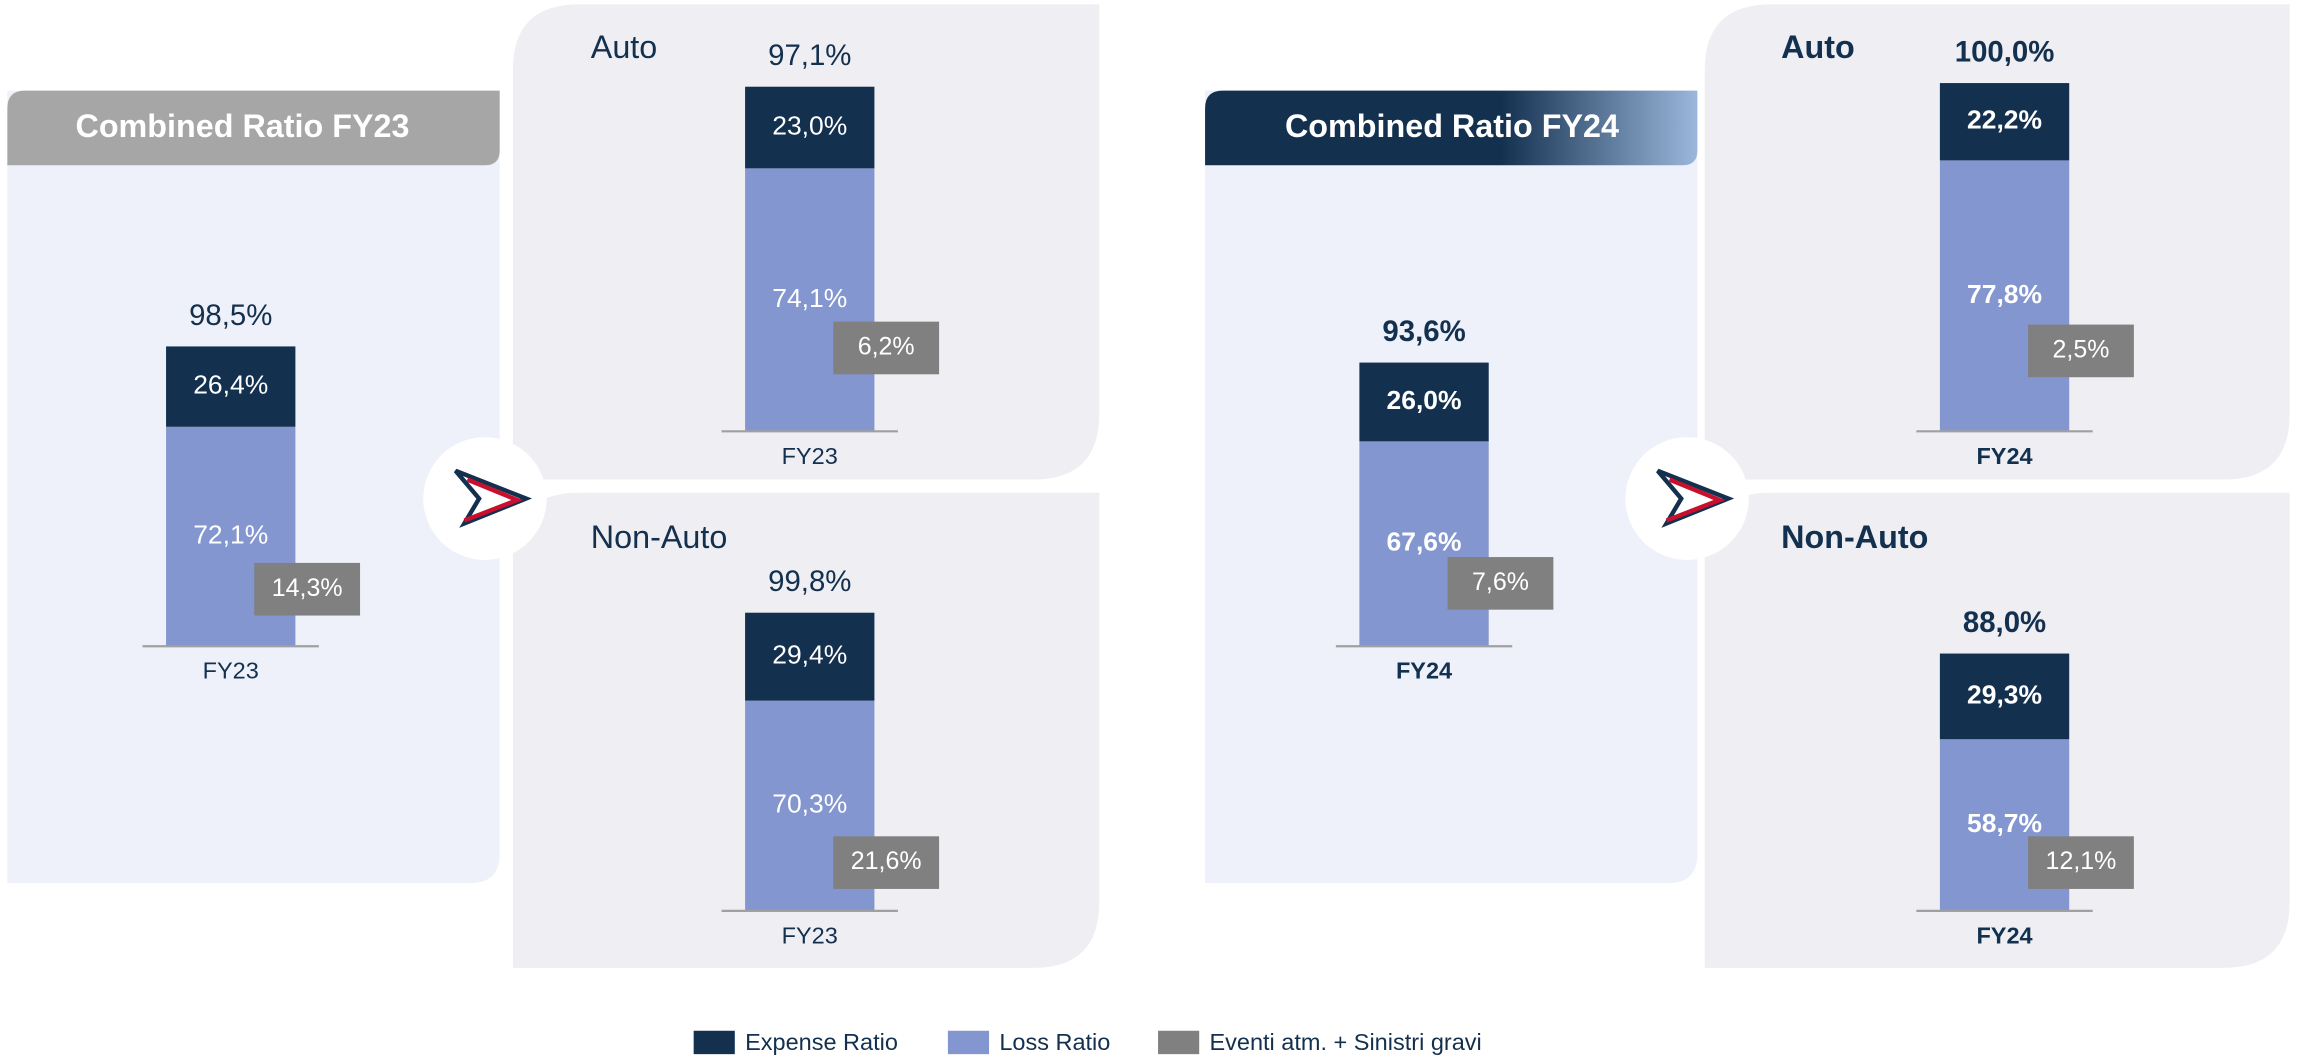 The width and height of the screenshot is (2297, 1060). I want to click on bar-label: 29,3%, so click(2004, 694).